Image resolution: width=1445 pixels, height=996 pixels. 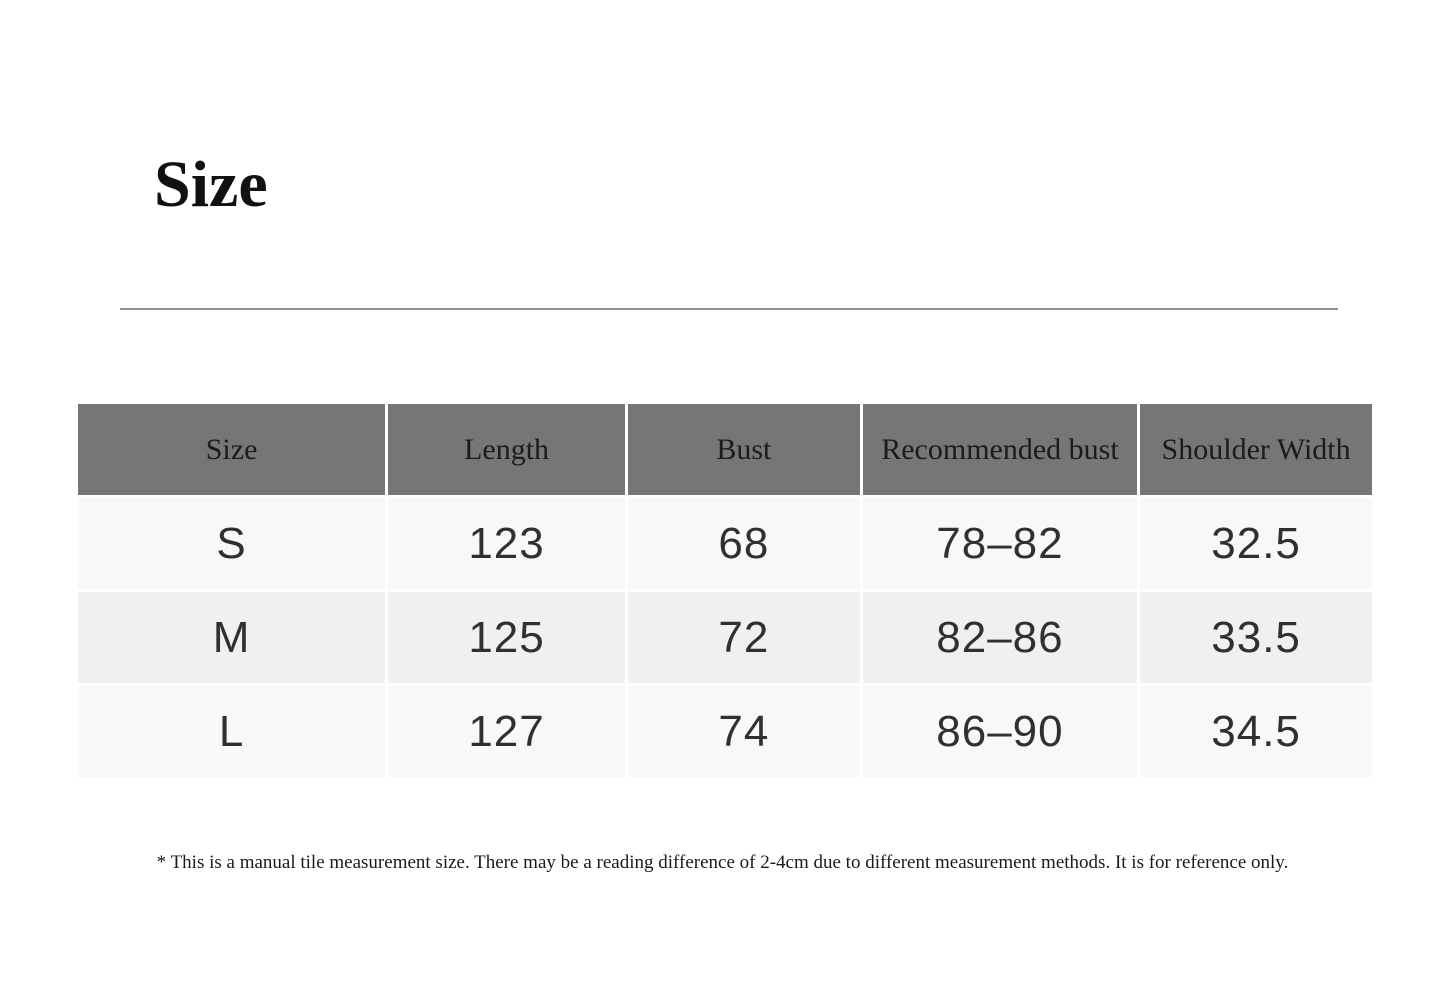 I want to click on header-cell-length: Length, so click(x=506, y=449).